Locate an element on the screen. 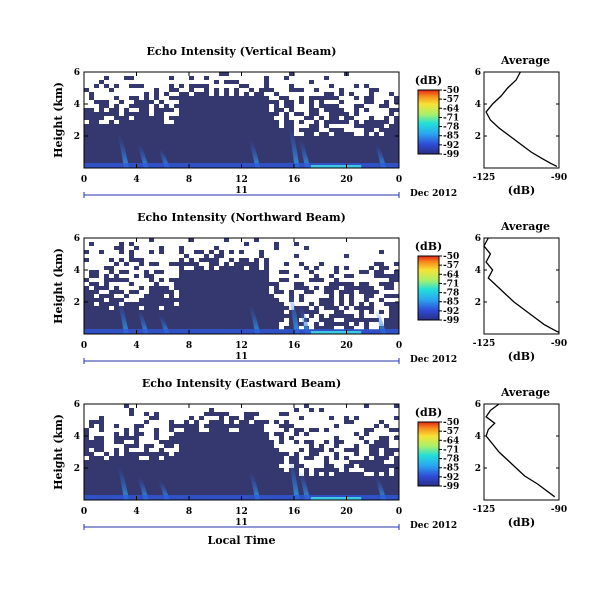 This screenshot has height=598, width=611. chart-title: Echo Intensity (Eastward Beam) is located at coordinates (241, 383).